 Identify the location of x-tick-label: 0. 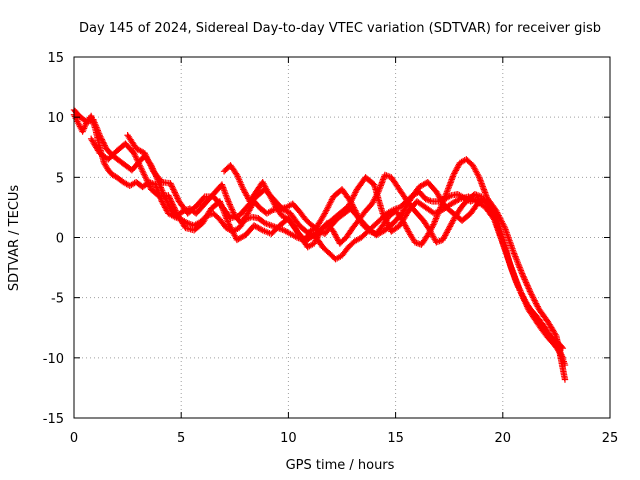
(74, 438).